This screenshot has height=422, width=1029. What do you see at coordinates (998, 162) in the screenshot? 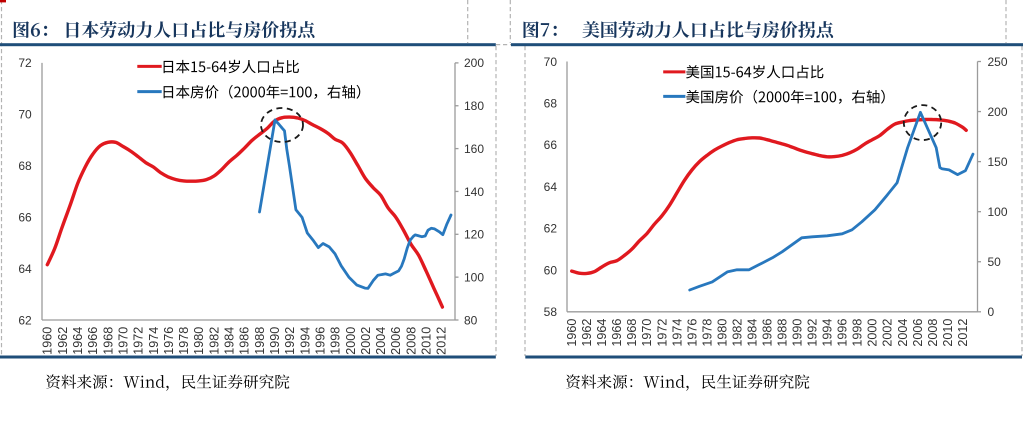
I see `svg-text: 150` at bounding box center [998, 162].